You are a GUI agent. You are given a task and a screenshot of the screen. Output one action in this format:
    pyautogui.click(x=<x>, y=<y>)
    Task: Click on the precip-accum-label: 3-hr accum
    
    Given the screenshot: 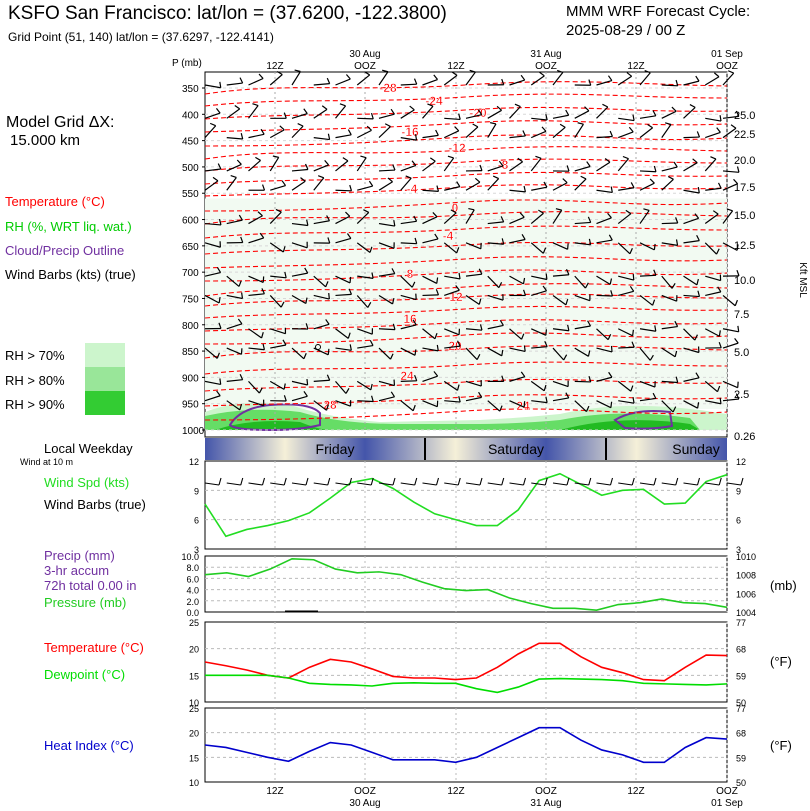 What is the action you would take?
    pyautogui.click(x=77, y=570)
    